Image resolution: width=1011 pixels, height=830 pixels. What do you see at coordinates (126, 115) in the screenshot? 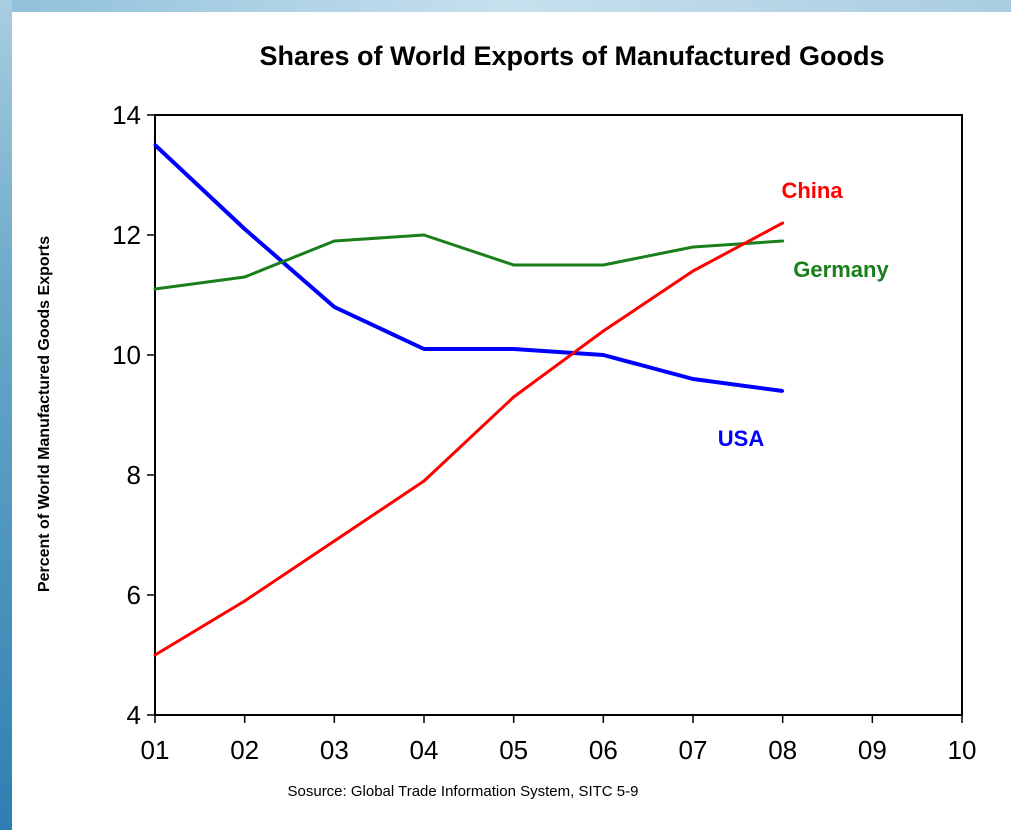
I see `y-tick-label: 14` at bounding box center [126, 115].